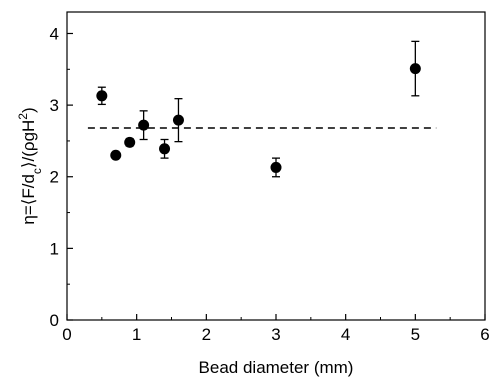  I want to click on x-tick-label: 2, so click(206, 334).